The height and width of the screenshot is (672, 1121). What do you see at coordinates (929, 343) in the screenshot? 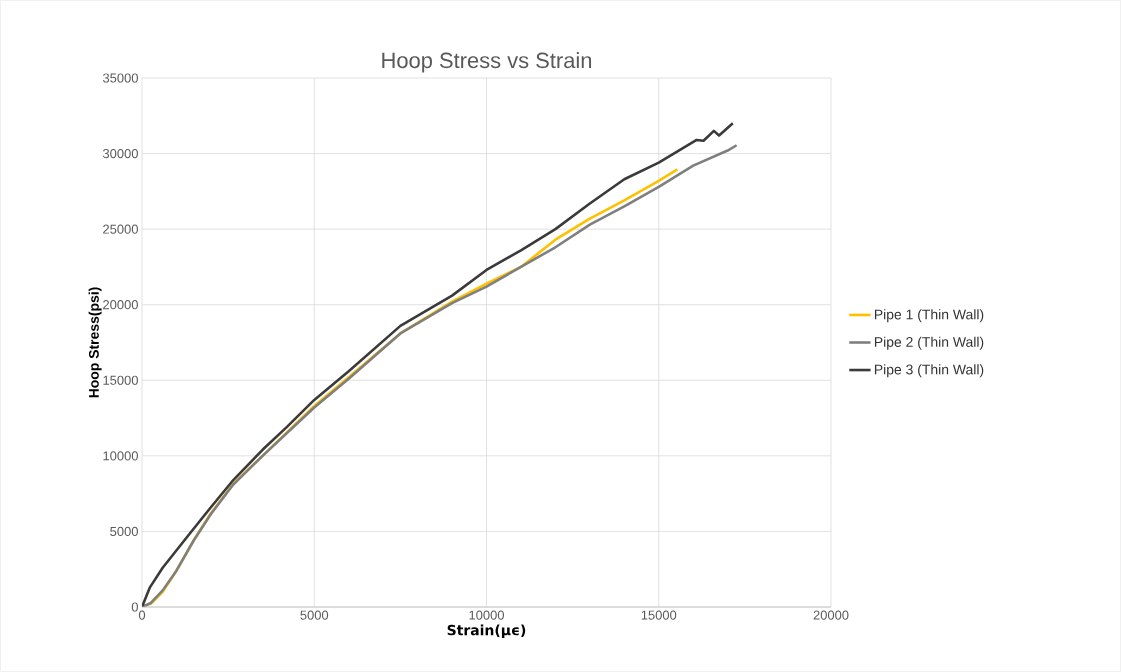
I see `legend-label: Pipe 2 (Thin Wall)` at bounding box center [929, 343].